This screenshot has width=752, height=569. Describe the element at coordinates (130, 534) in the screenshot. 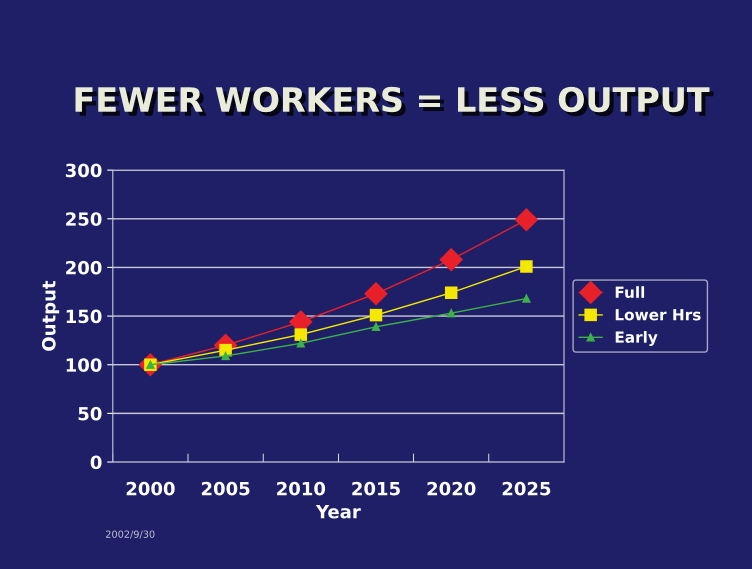

I see `text: 2002/9/30` at that location.